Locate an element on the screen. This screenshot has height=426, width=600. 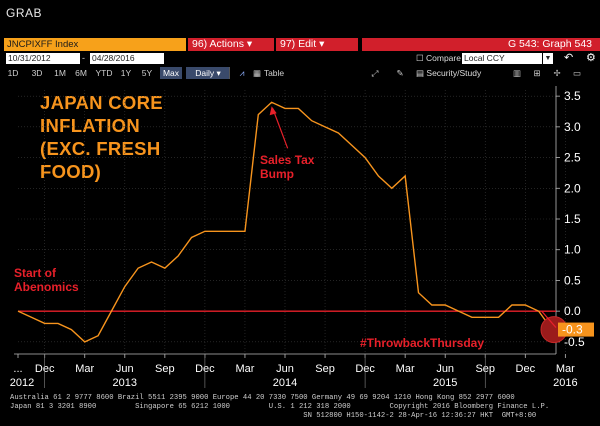
undo-icon: ↶ is located at coordinates (569, 58).